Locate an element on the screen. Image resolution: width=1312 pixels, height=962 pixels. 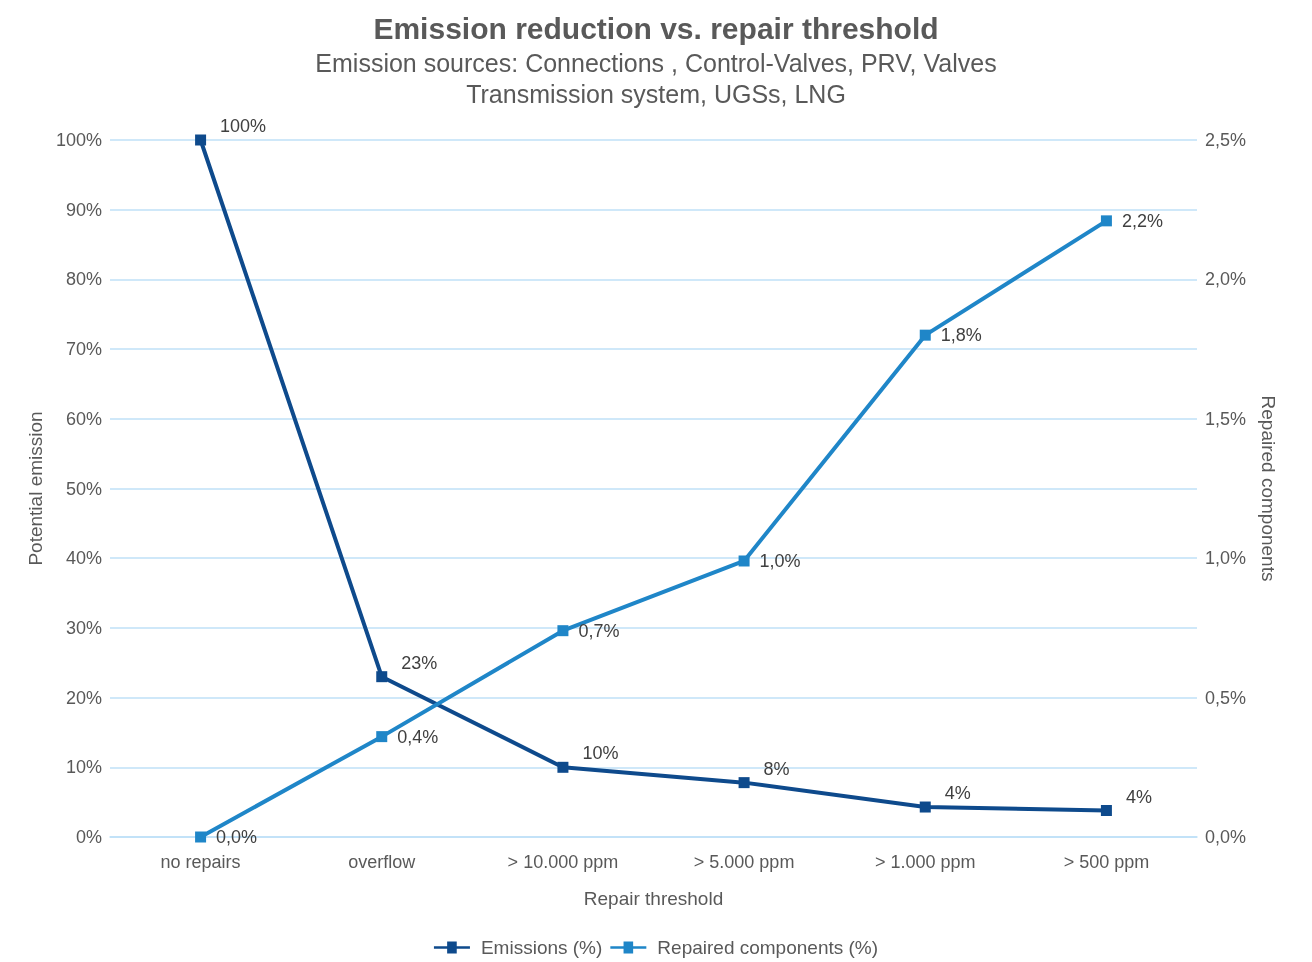
y2-tick-label: 2,0% is located at coordinates (1226, 279).